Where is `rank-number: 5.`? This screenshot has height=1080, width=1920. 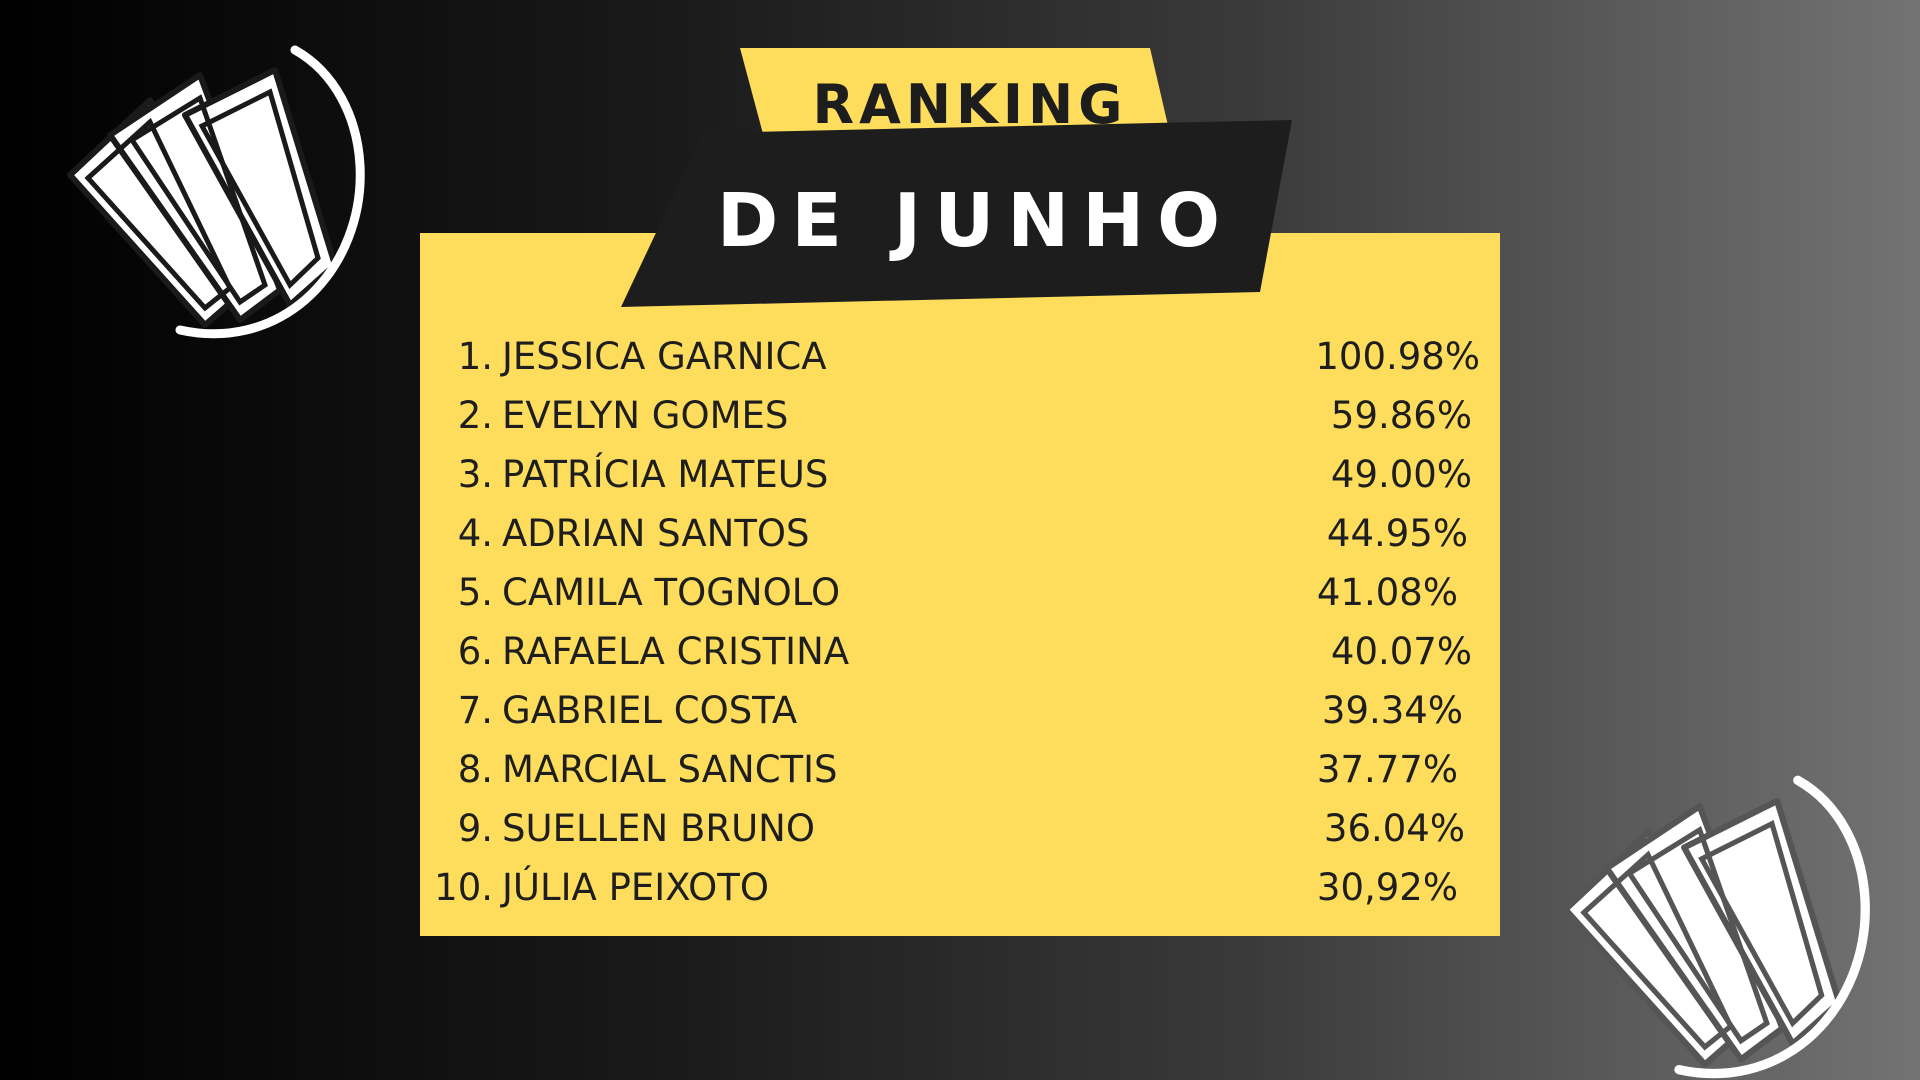
rank-number: 5. is located at coordinates (475, 592).